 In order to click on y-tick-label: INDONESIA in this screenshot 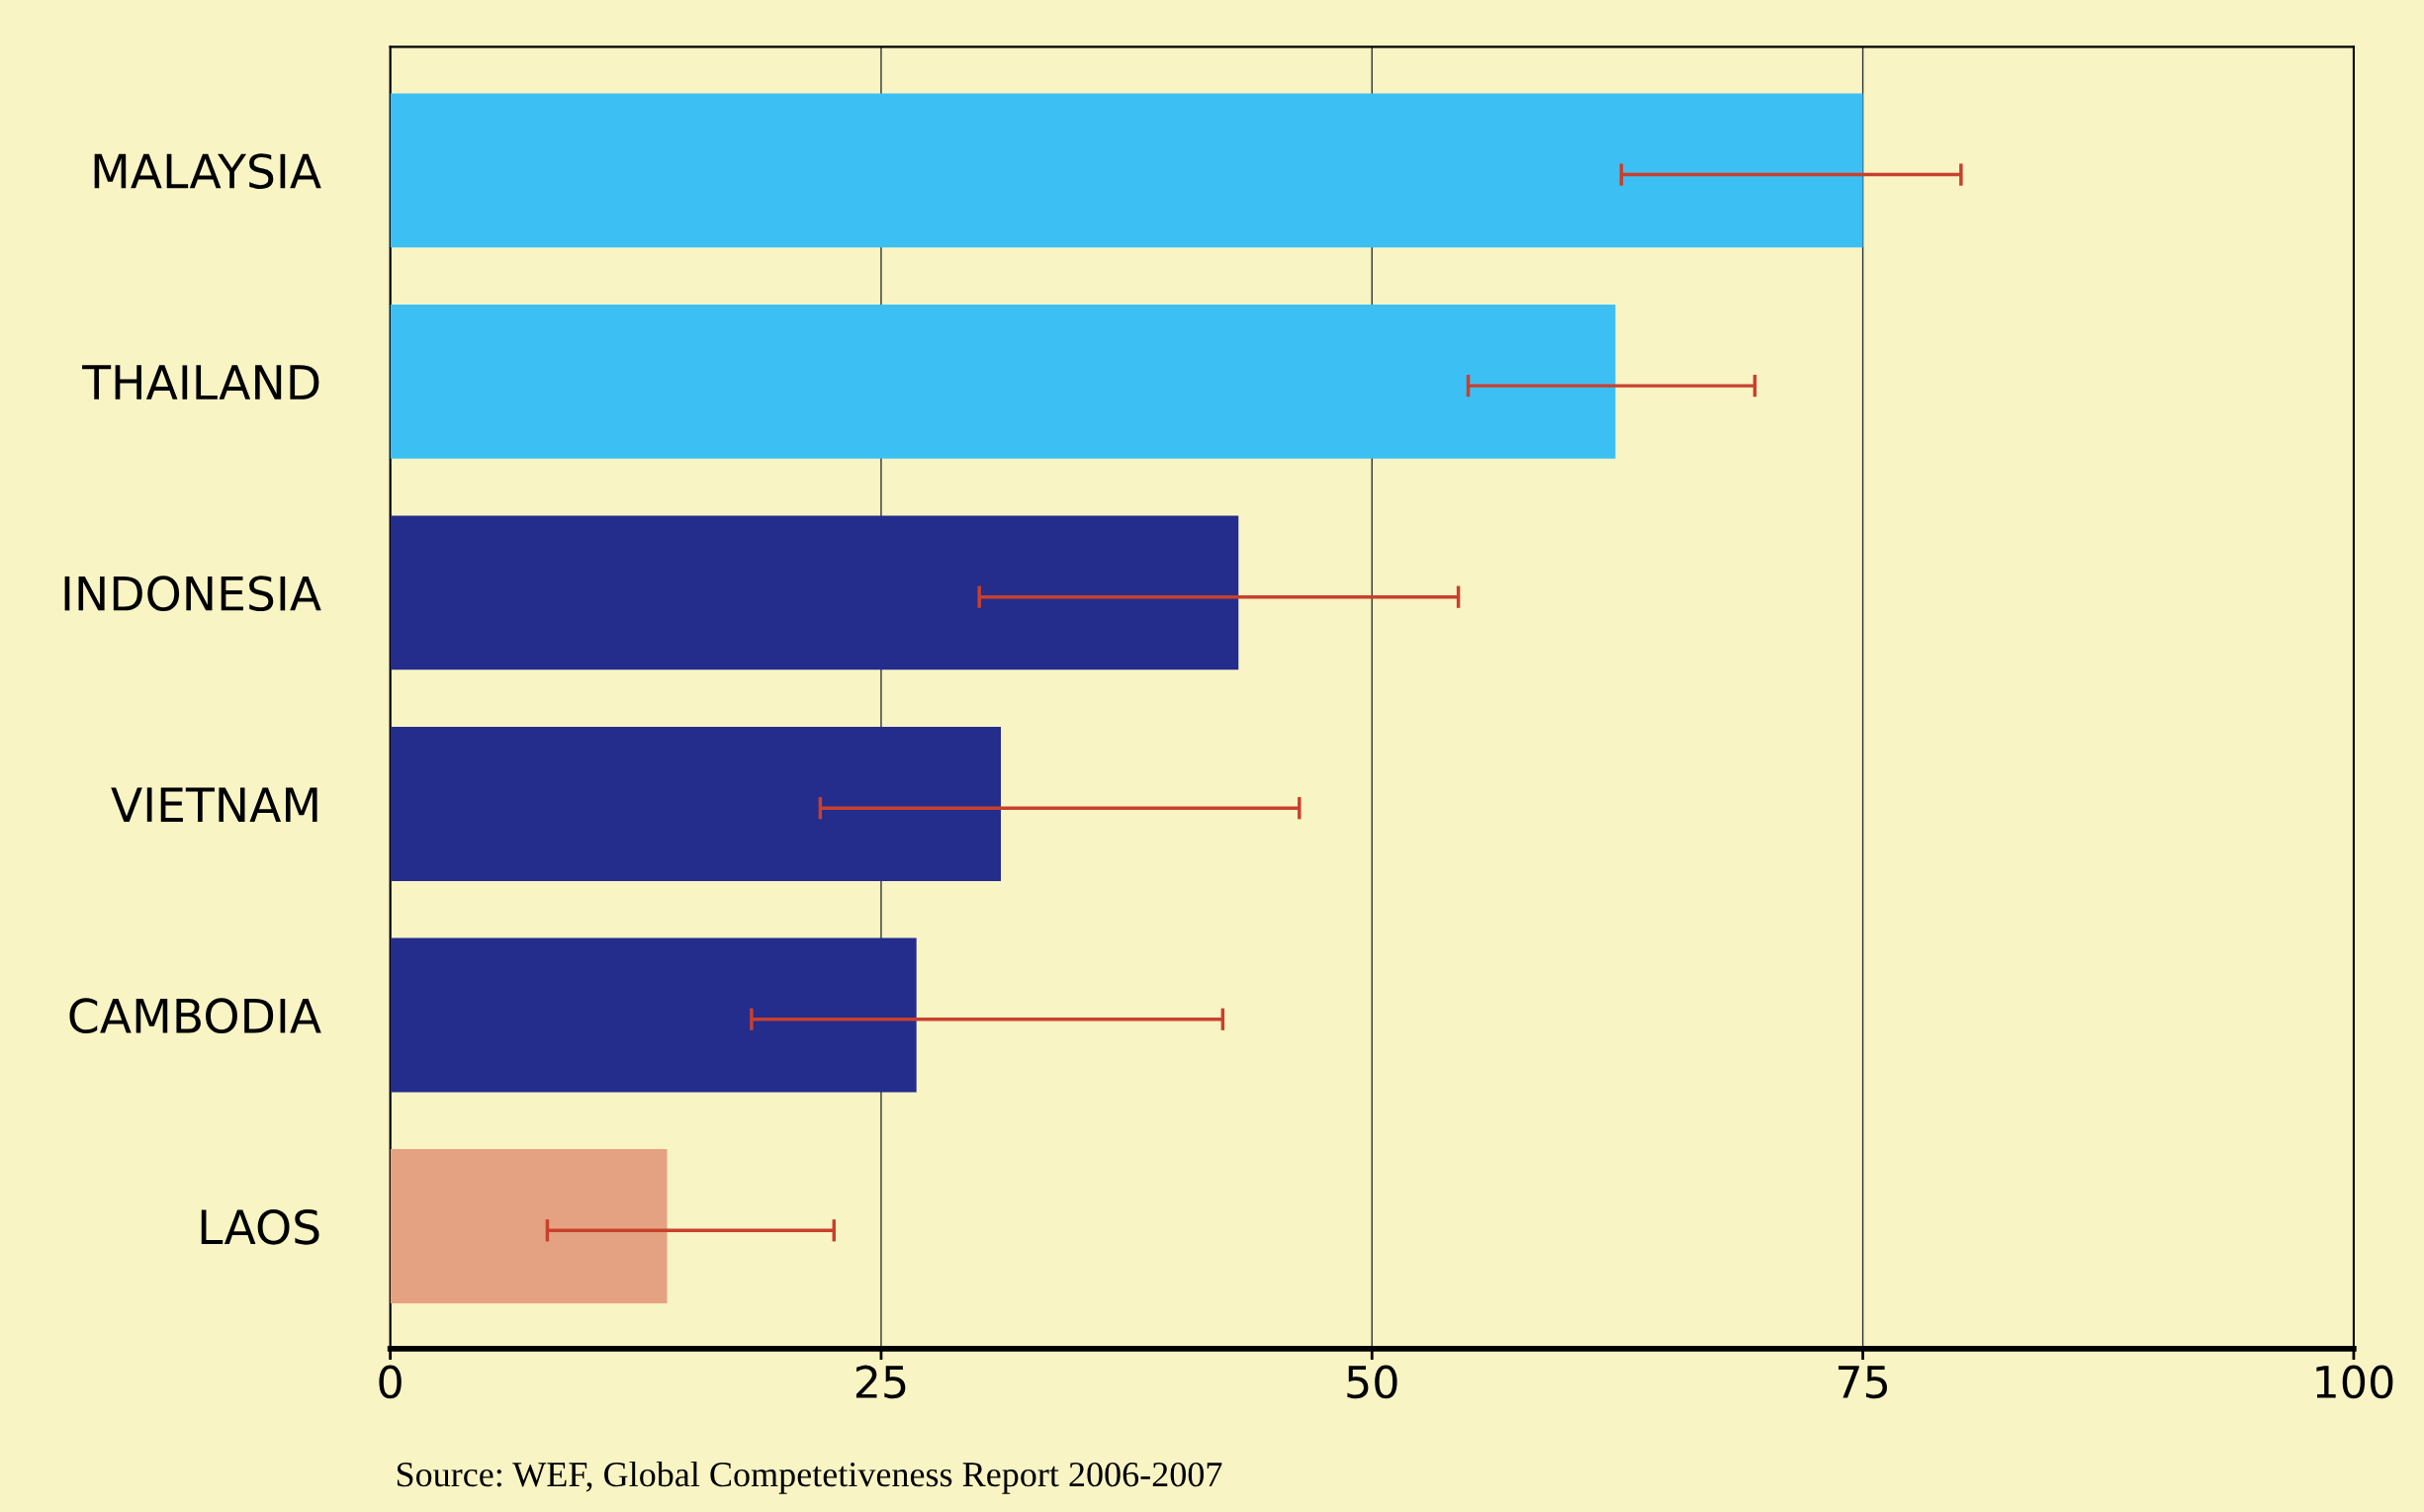, I will do `click(192, 594)`.